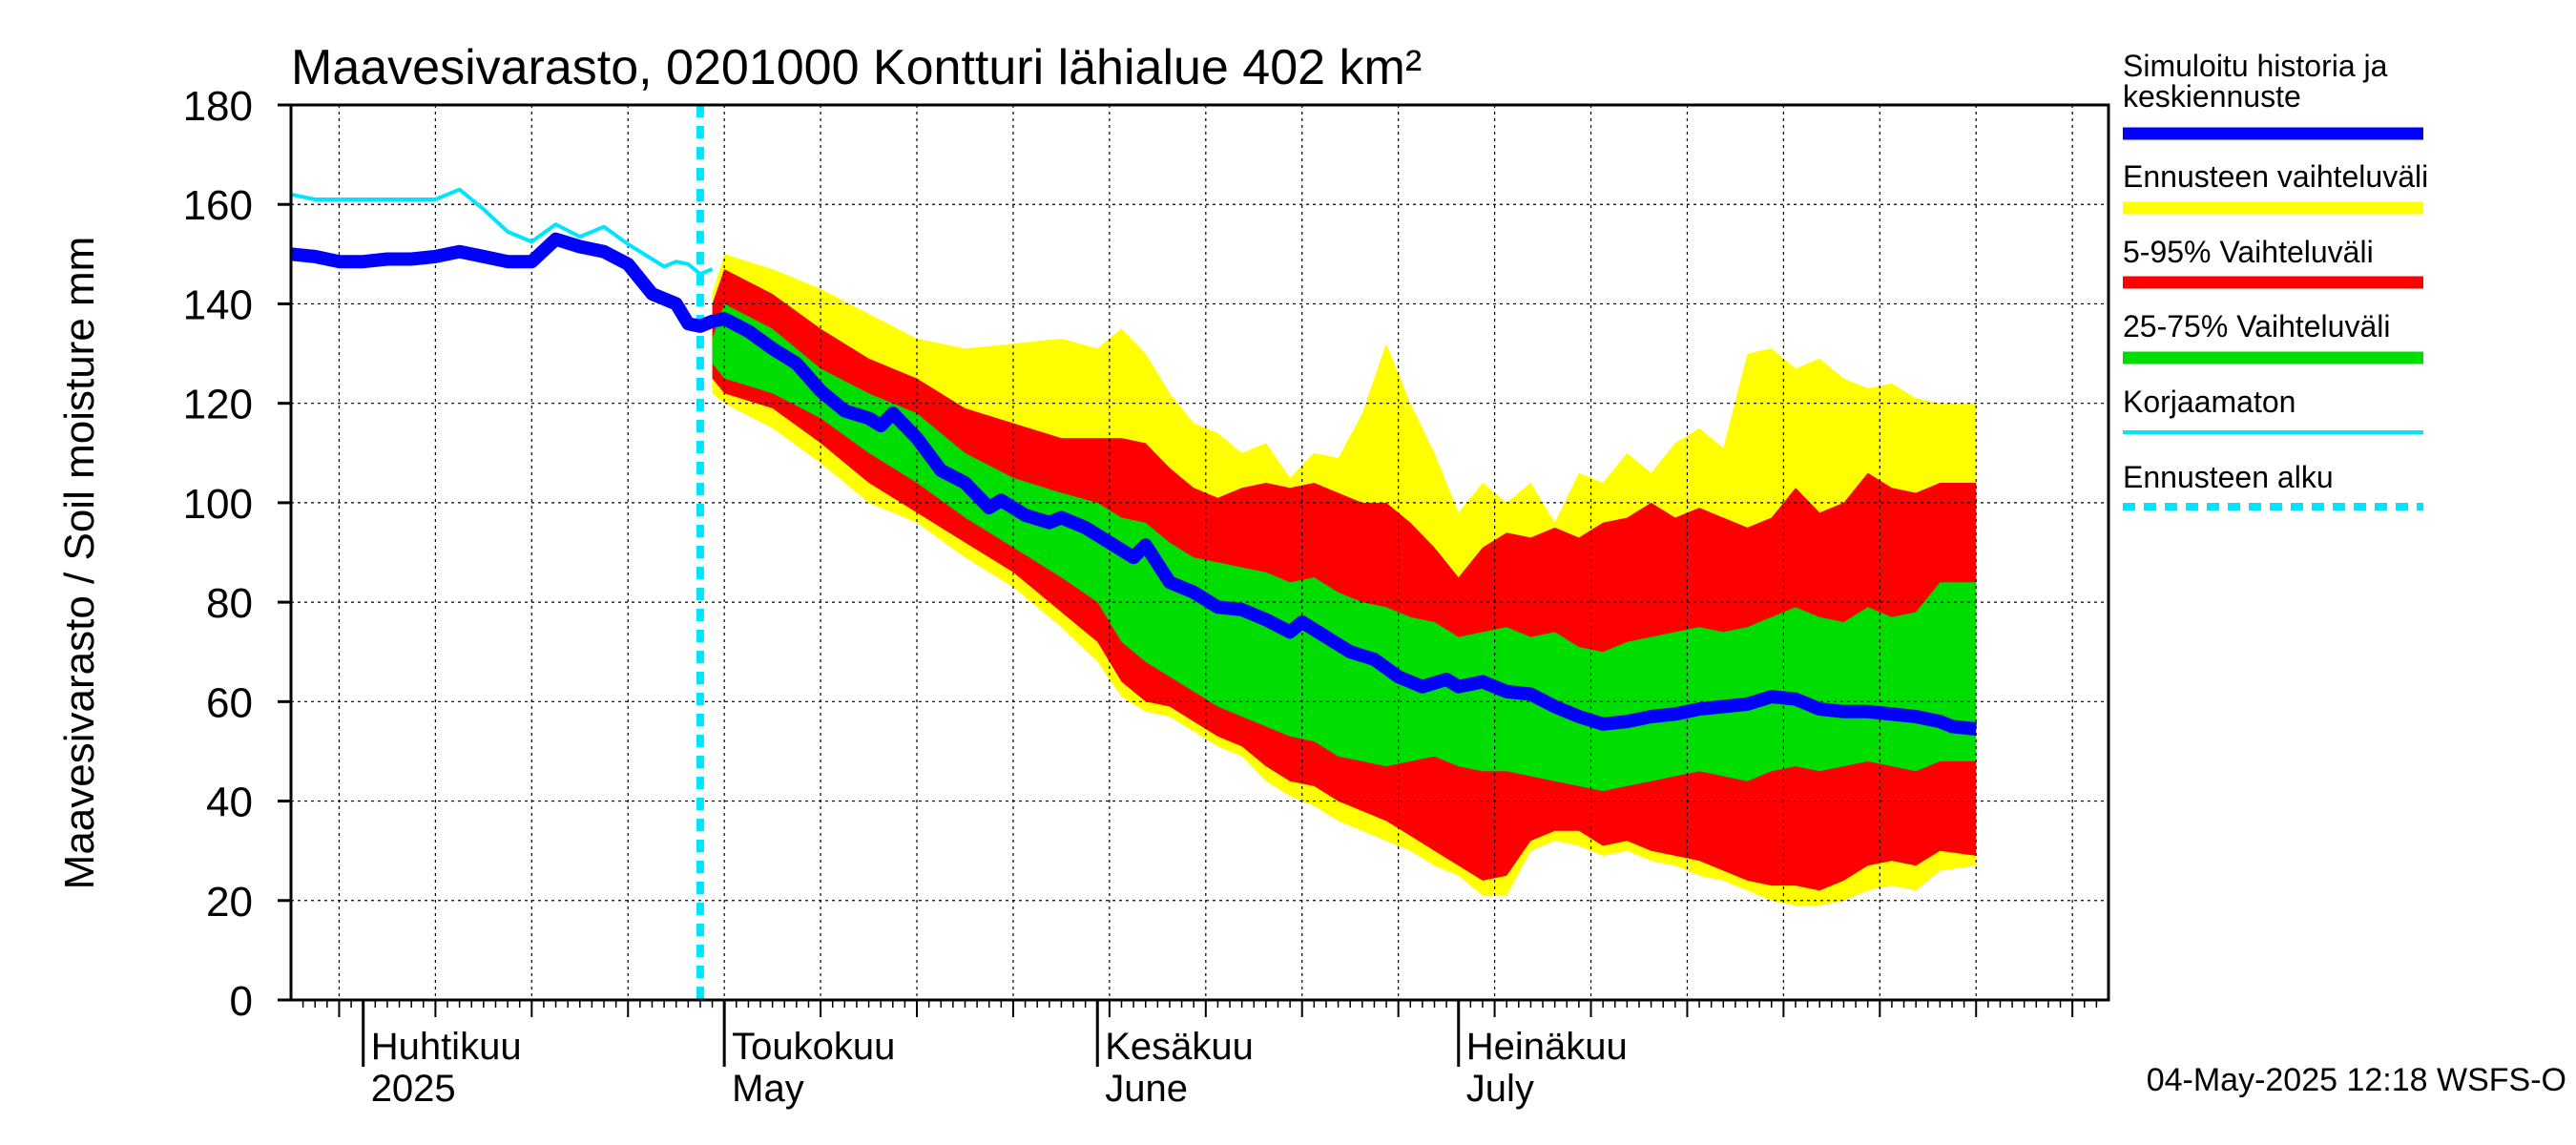  Describe the element at coordinates (413, 1089) in the screenshot. I see `x-month-sublabel: 2025` at that location.